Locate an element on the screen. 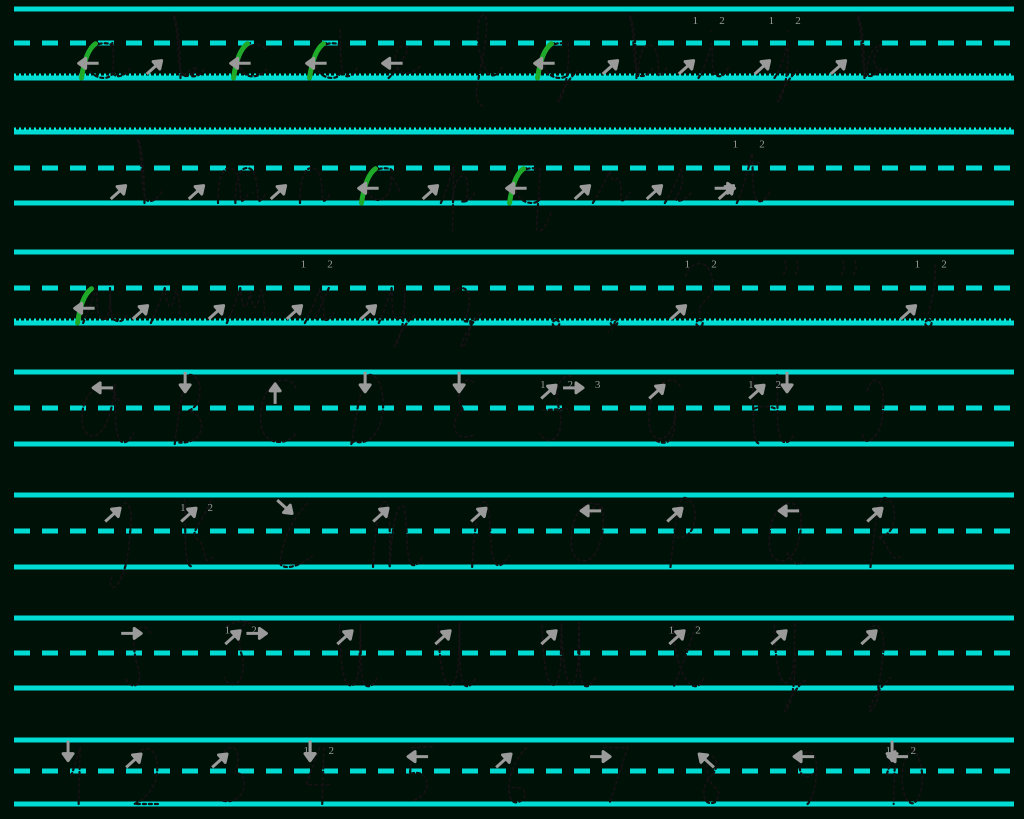  glyph-C is located at coordinates (279, 411).